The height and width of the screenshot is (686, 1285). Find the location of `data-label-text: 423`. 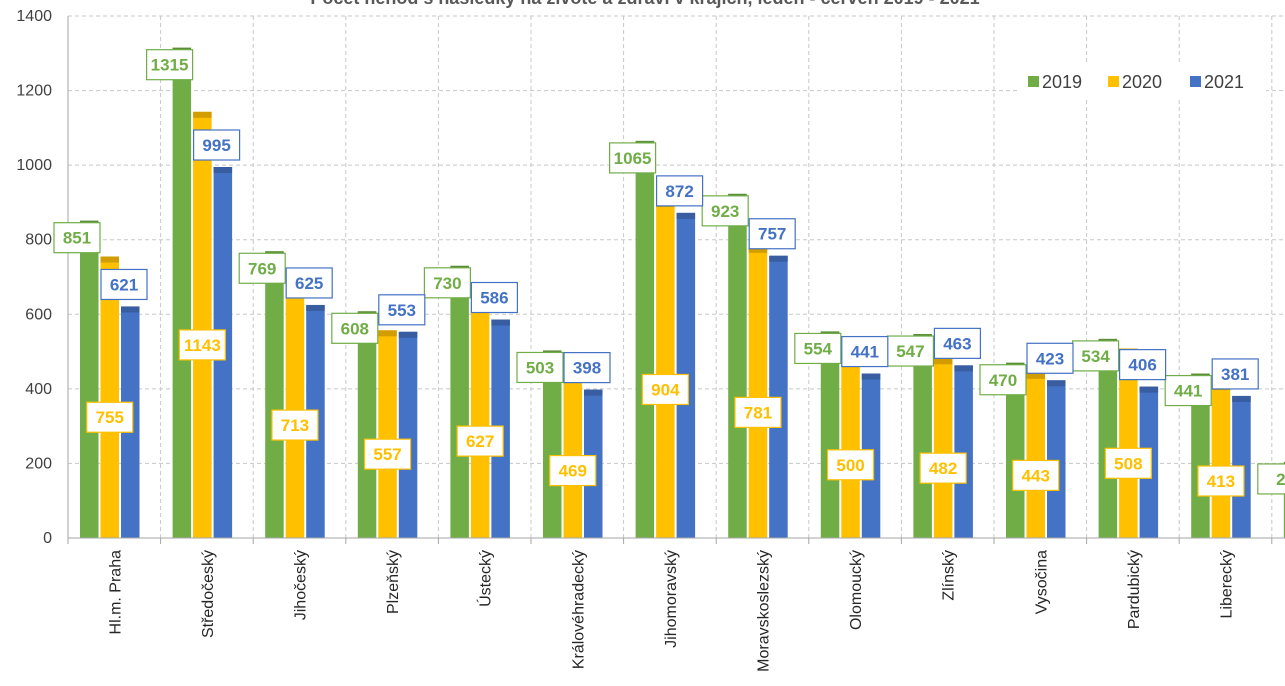

data-label-text: 423 is located at coordinates (1050, 358).